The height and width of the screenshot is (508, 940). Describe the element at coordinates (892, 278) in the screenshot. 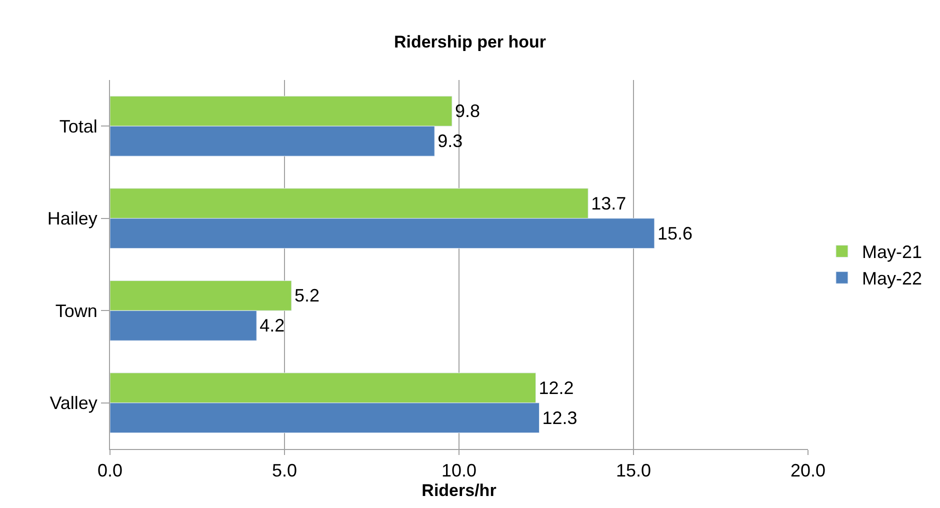

I see `legend-label: May-22` at that location.